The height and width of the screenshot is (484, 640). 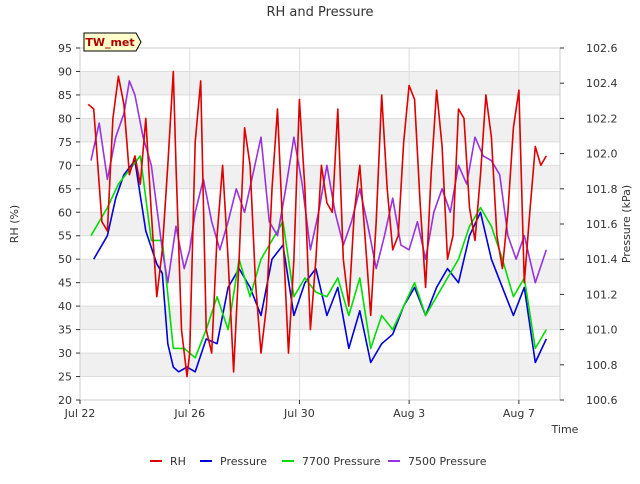 I want to click on y-left-tick-label: 80, so click(x=65, y=118).